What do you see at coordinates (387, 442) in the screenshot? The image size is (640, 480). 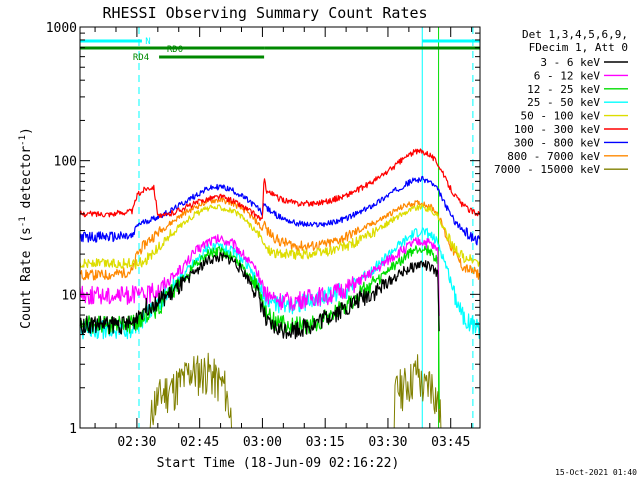 I see `x-tick-label: 03:30` at bounding box center [387, 442].